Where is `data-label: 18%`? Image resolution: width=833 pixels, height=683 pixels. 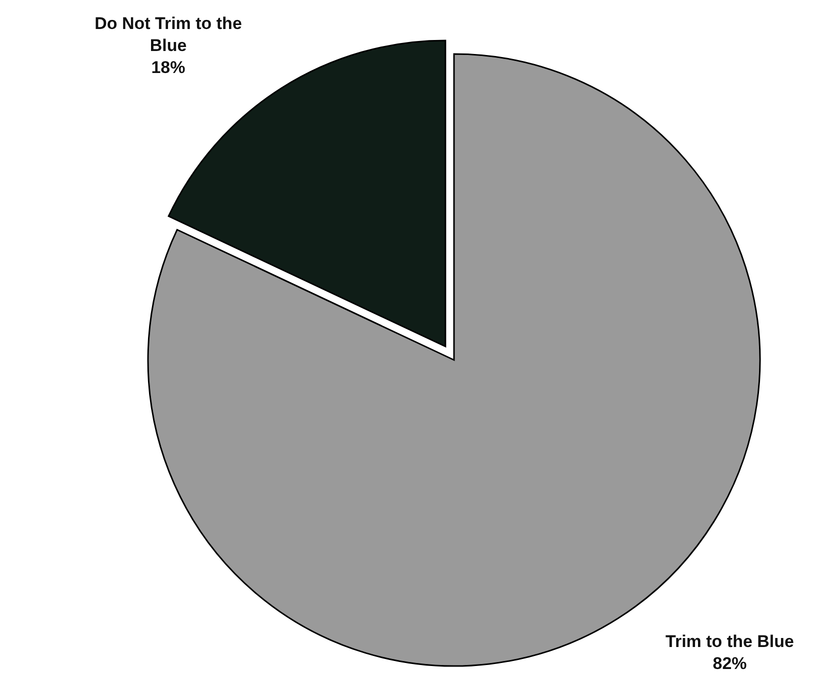
data-label: 18% is located at coordinates (168, 68).